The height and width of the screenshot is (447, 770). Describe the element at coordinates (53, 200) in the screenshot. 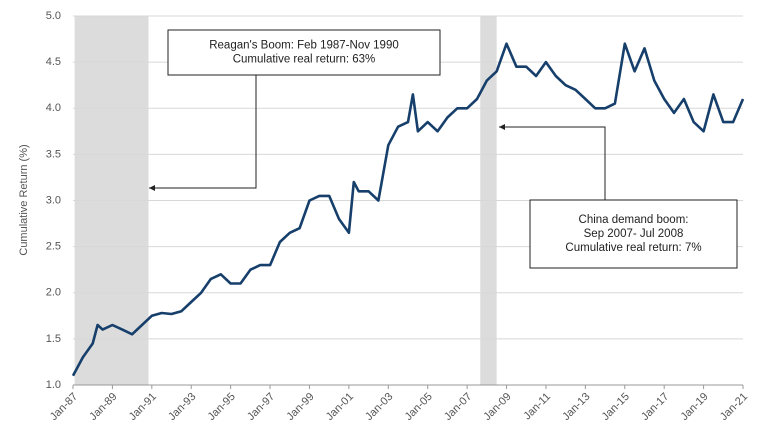

I see `y-tick-label: 3.0` at that location.